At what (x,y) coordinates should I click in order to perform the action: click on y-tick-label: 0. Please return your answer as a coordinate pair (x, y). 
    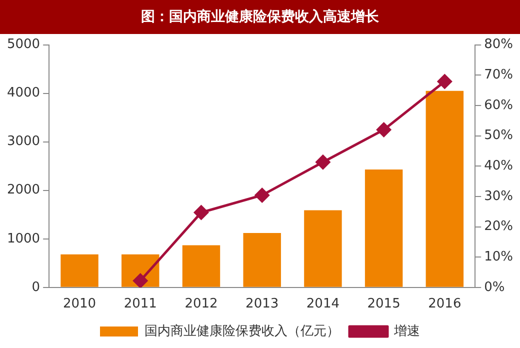
    Looking at the image, I should click on (36, 287).